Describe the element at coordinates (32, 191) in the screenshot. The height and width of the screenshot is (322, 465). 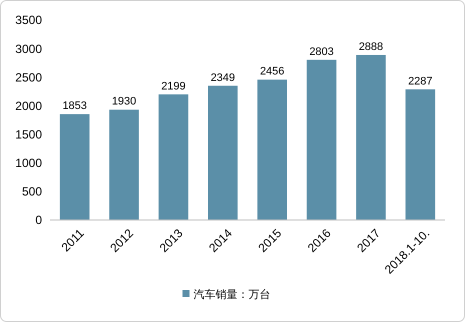
I see `y-tick-label: 500` at that location.